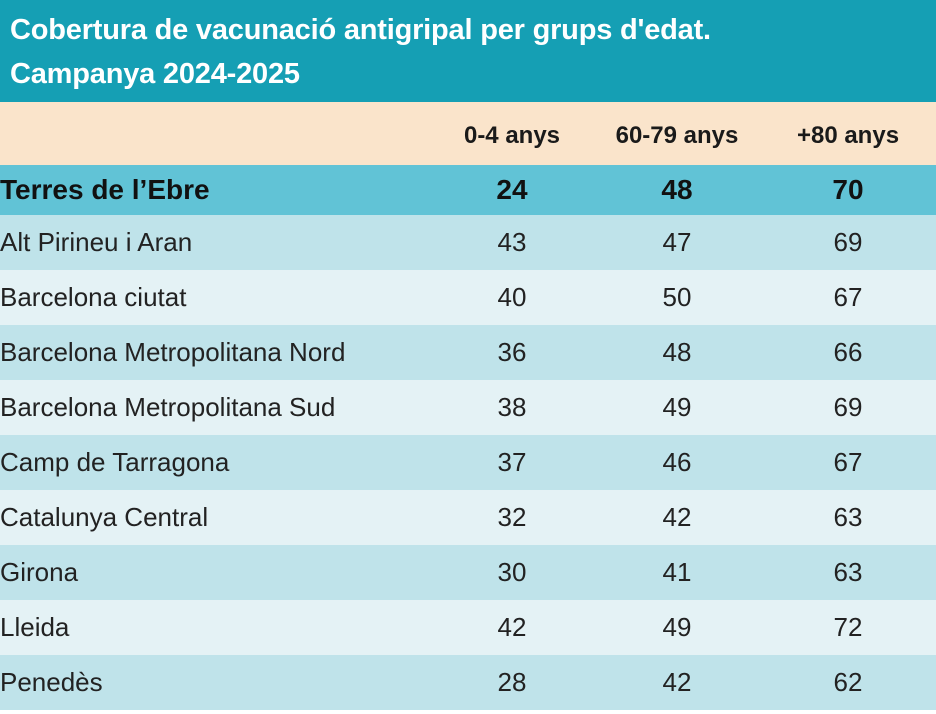  What do you see at coordinates (215, 627) in the screenshot?
I see `row-name: Lleida` at bounding box center [215, 627].